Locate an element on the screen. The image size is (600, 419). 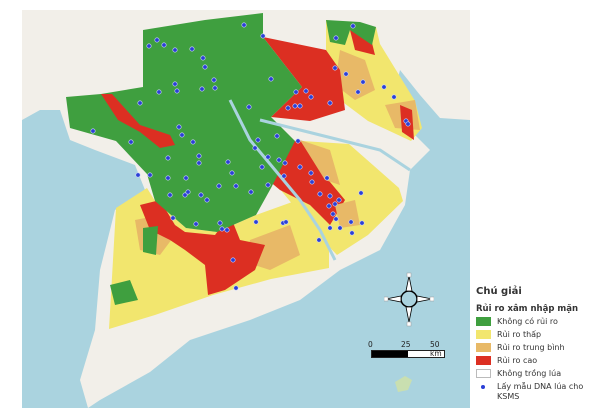
legend-item: Rủi ro cao is located at coordinates (538, 361).